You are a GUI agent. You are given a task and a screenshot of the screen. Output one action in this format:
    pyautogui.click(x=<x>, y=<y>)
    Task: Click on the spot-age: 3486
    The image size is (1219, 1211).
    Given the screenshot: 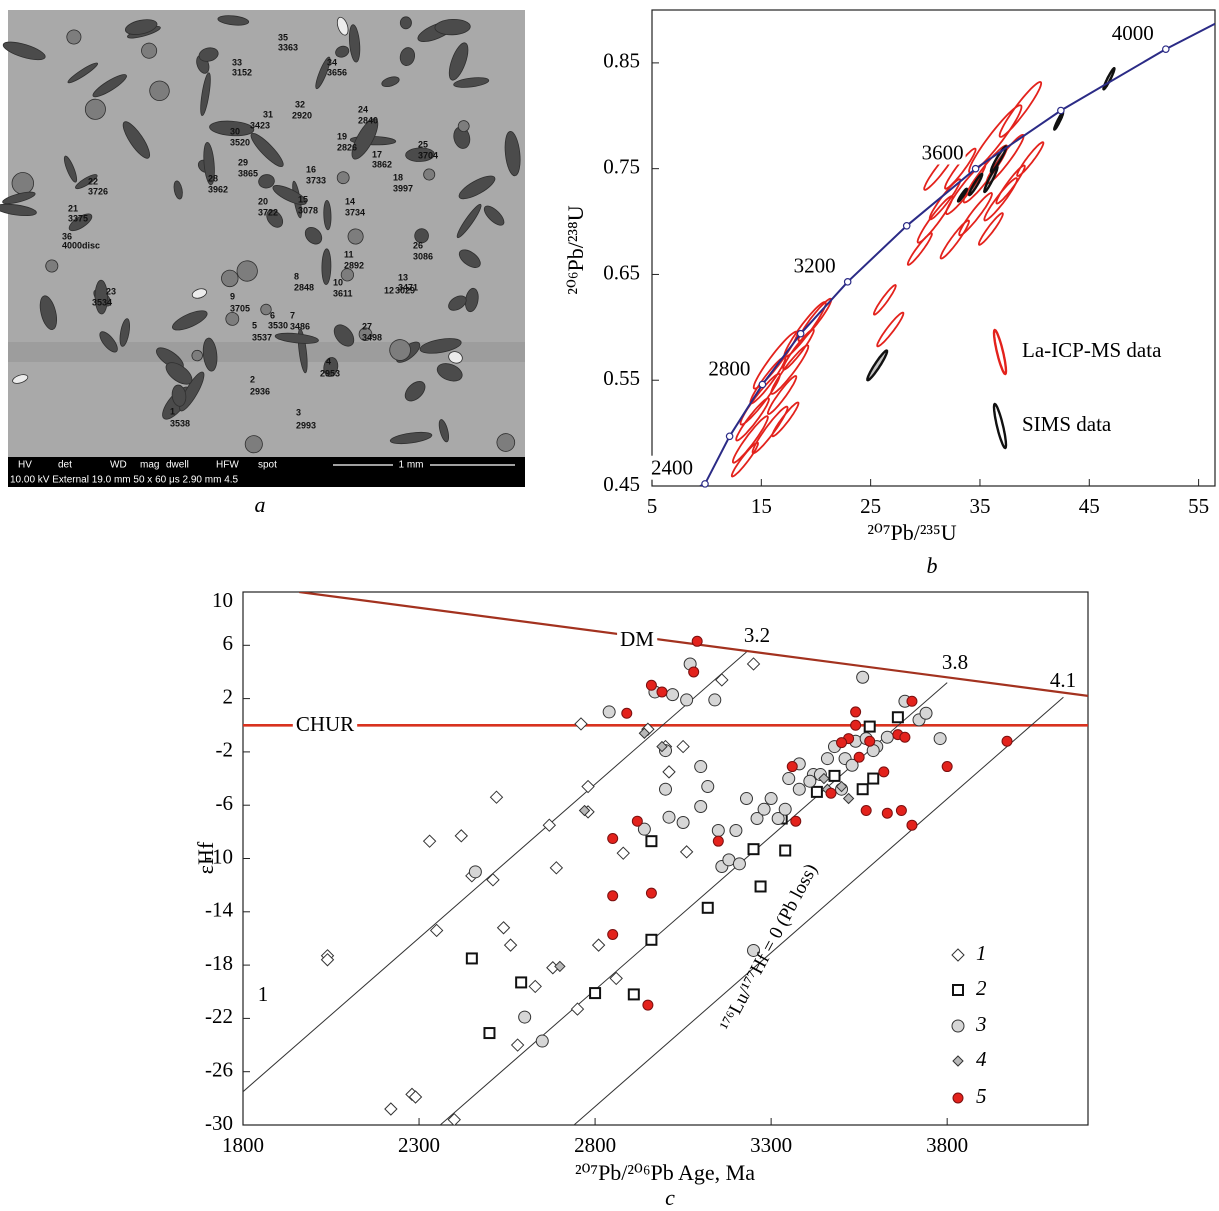 What is the action you would take?
    pyautogui.click(x=300, y=326)
    